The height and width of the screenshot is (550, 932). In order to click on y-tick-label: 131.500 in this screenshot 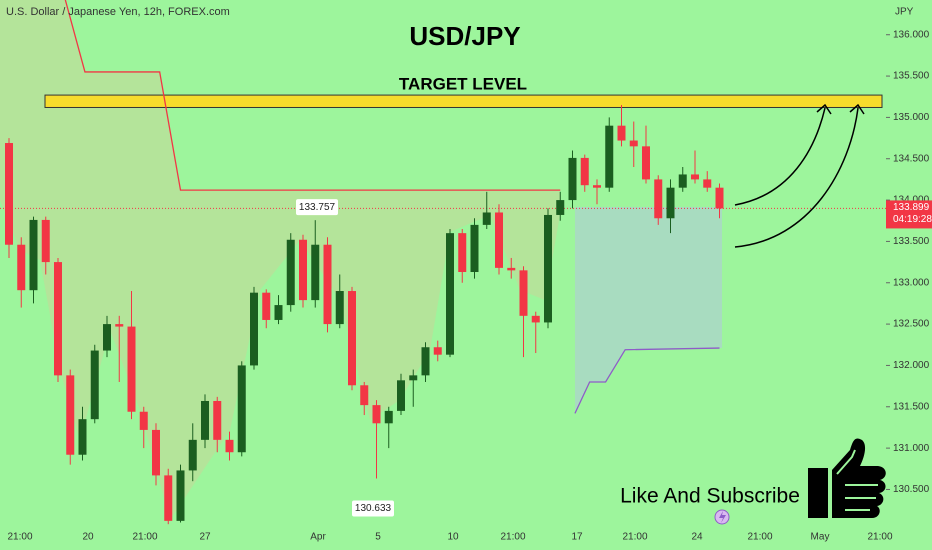, I will do `click(911, 406)`.